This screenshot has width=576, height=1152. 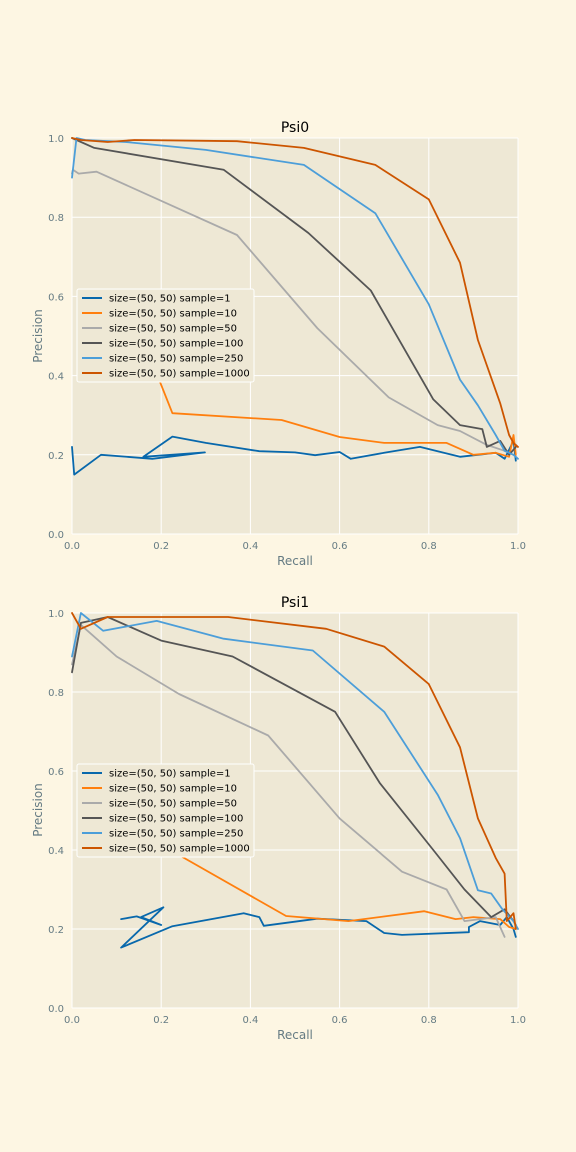 What do you see at coordinates (295, 603) in the screenshot?
I see `chart-title: Psi1` at bounding box center [295, 603].